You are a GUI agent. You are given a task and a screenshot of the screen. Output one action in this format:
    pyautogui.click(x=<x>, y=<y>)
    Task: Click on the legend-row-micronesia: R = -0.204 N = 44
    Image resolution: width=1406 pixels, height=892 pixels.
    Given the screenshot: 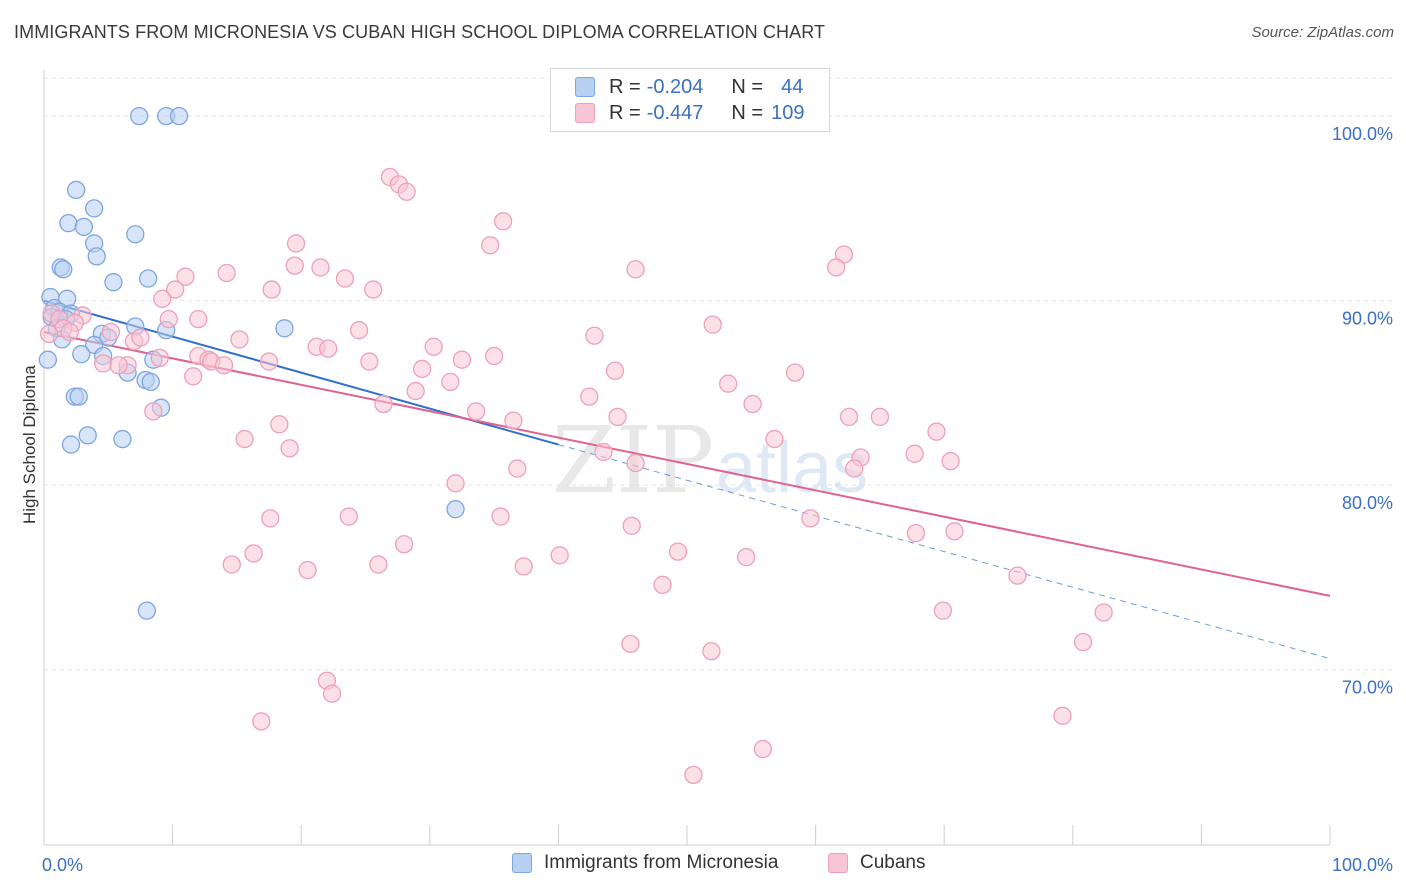 What is the action you would take?
    pyautogui.click(x=689, y=87)
    